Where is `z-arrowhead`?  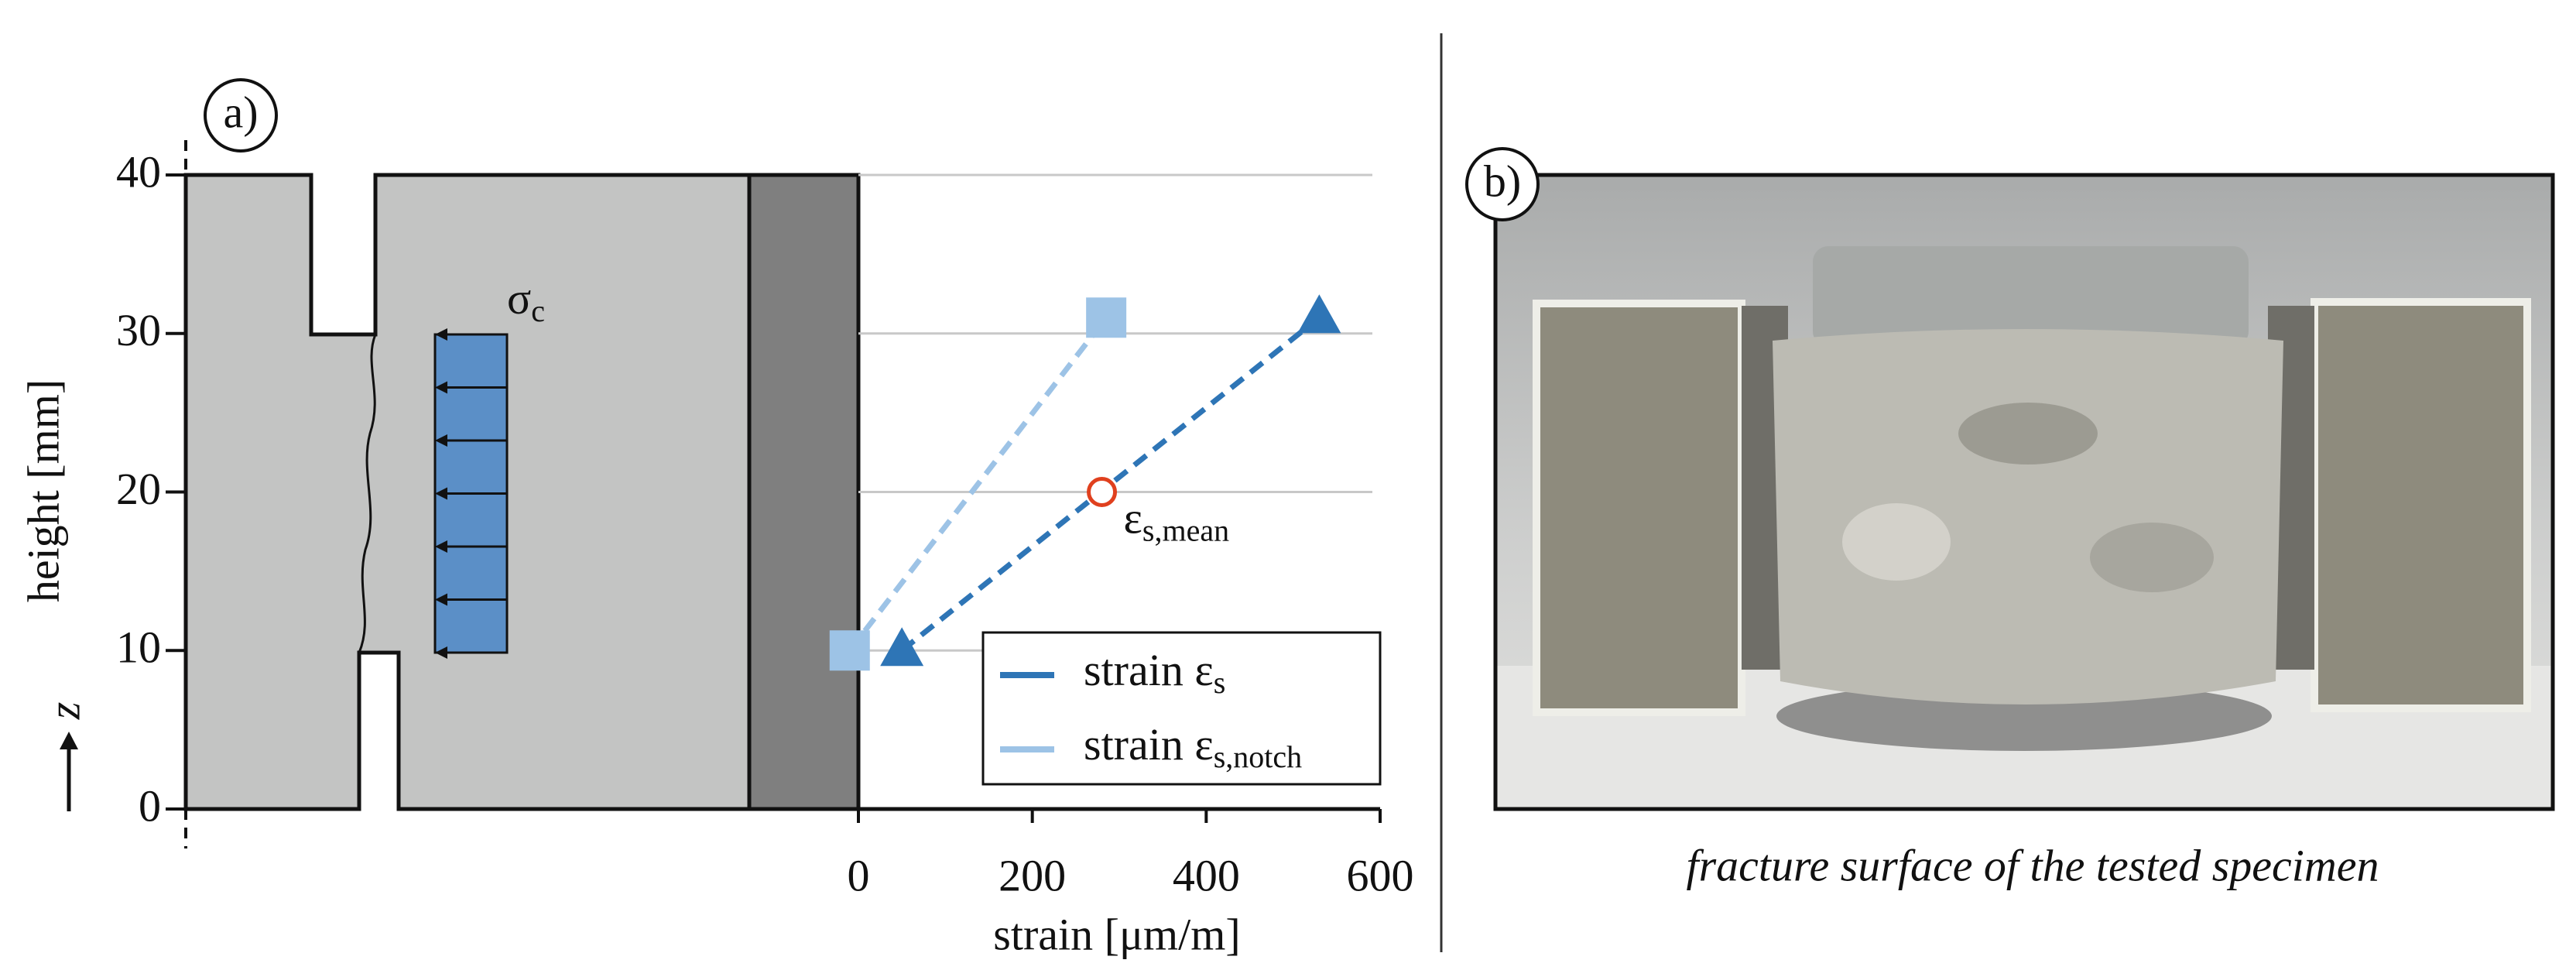 z-arrowhead is located at coordinates (69, 740).